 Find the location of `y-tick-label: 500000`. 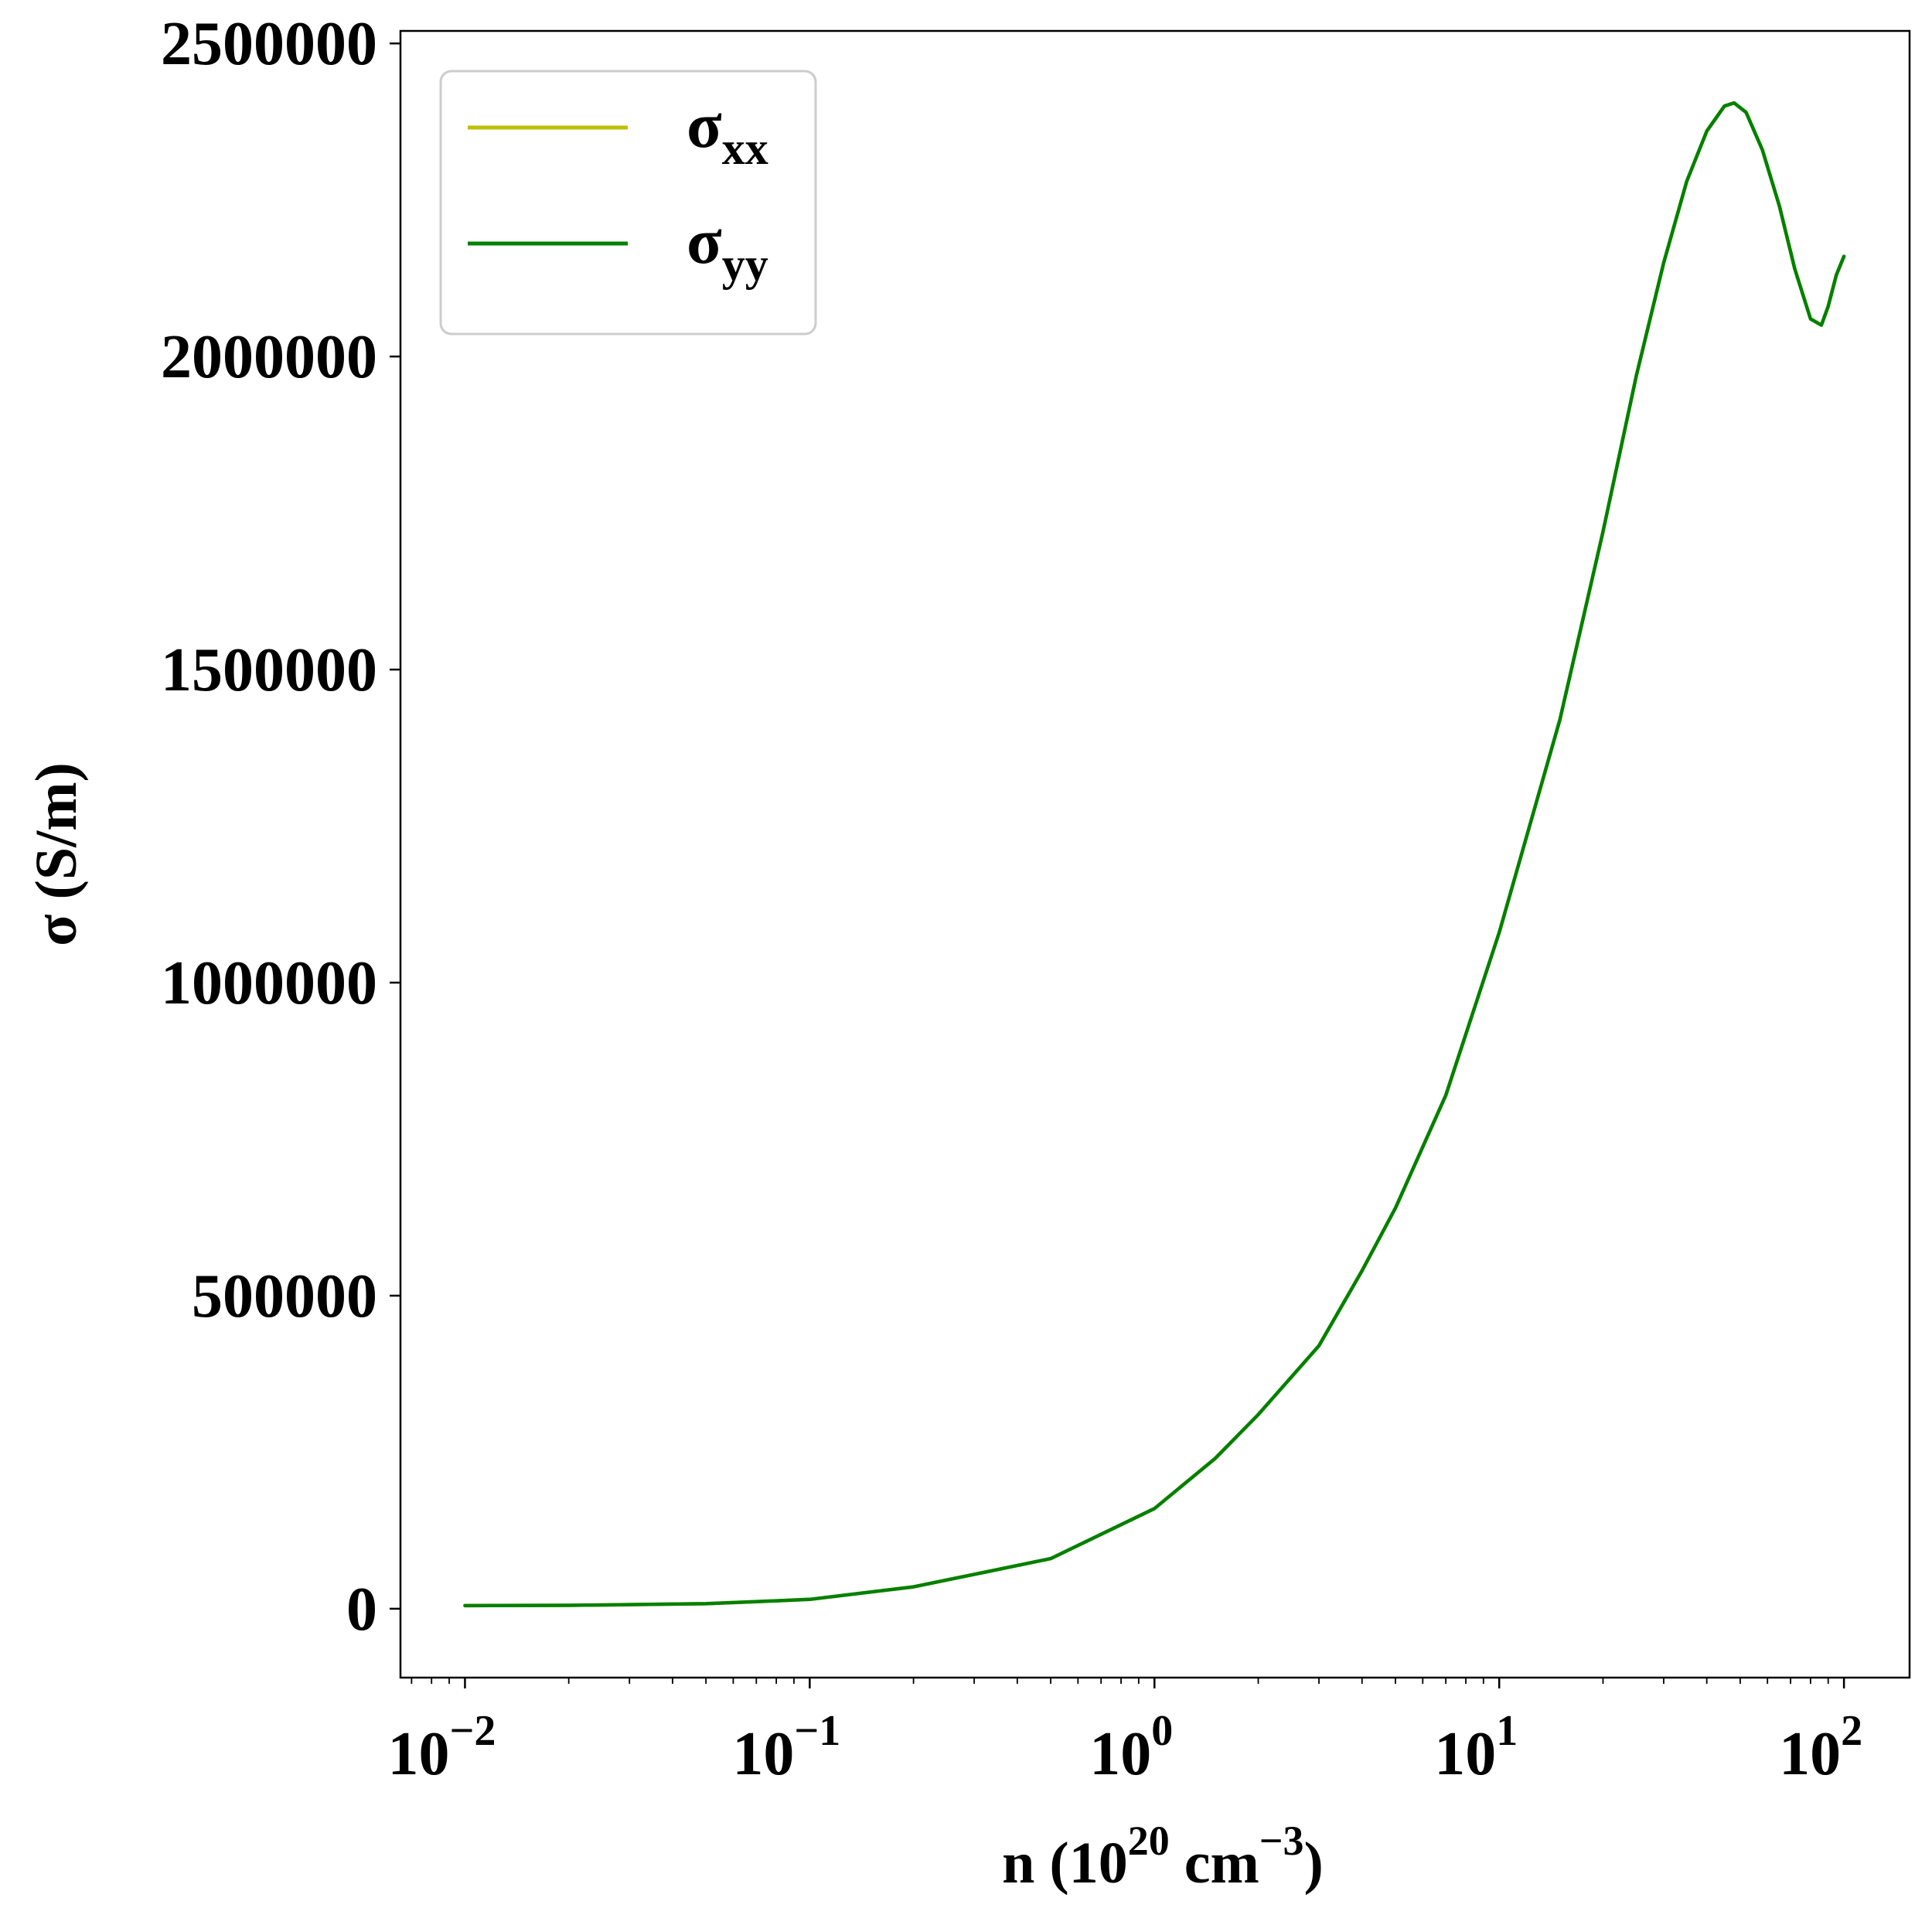

y-tick-label: 500000 is located at coordinates (284, 1296).